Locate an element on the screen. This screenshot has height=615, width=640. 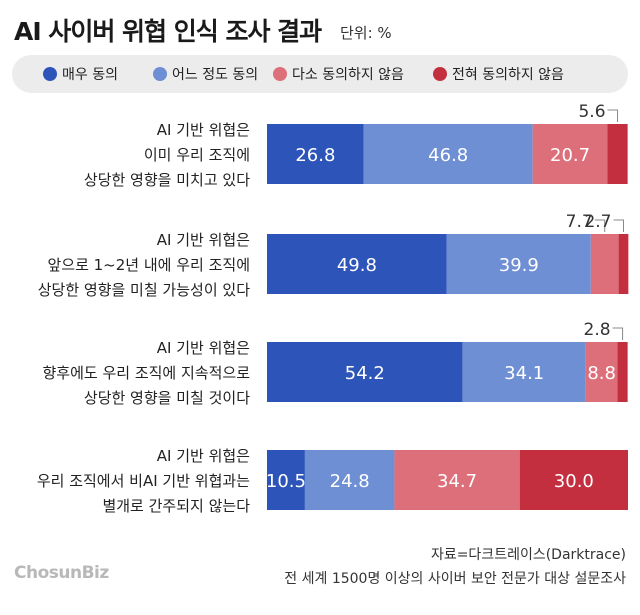
value-label-0-1: 46.8 is located at coordinates (448, 155).